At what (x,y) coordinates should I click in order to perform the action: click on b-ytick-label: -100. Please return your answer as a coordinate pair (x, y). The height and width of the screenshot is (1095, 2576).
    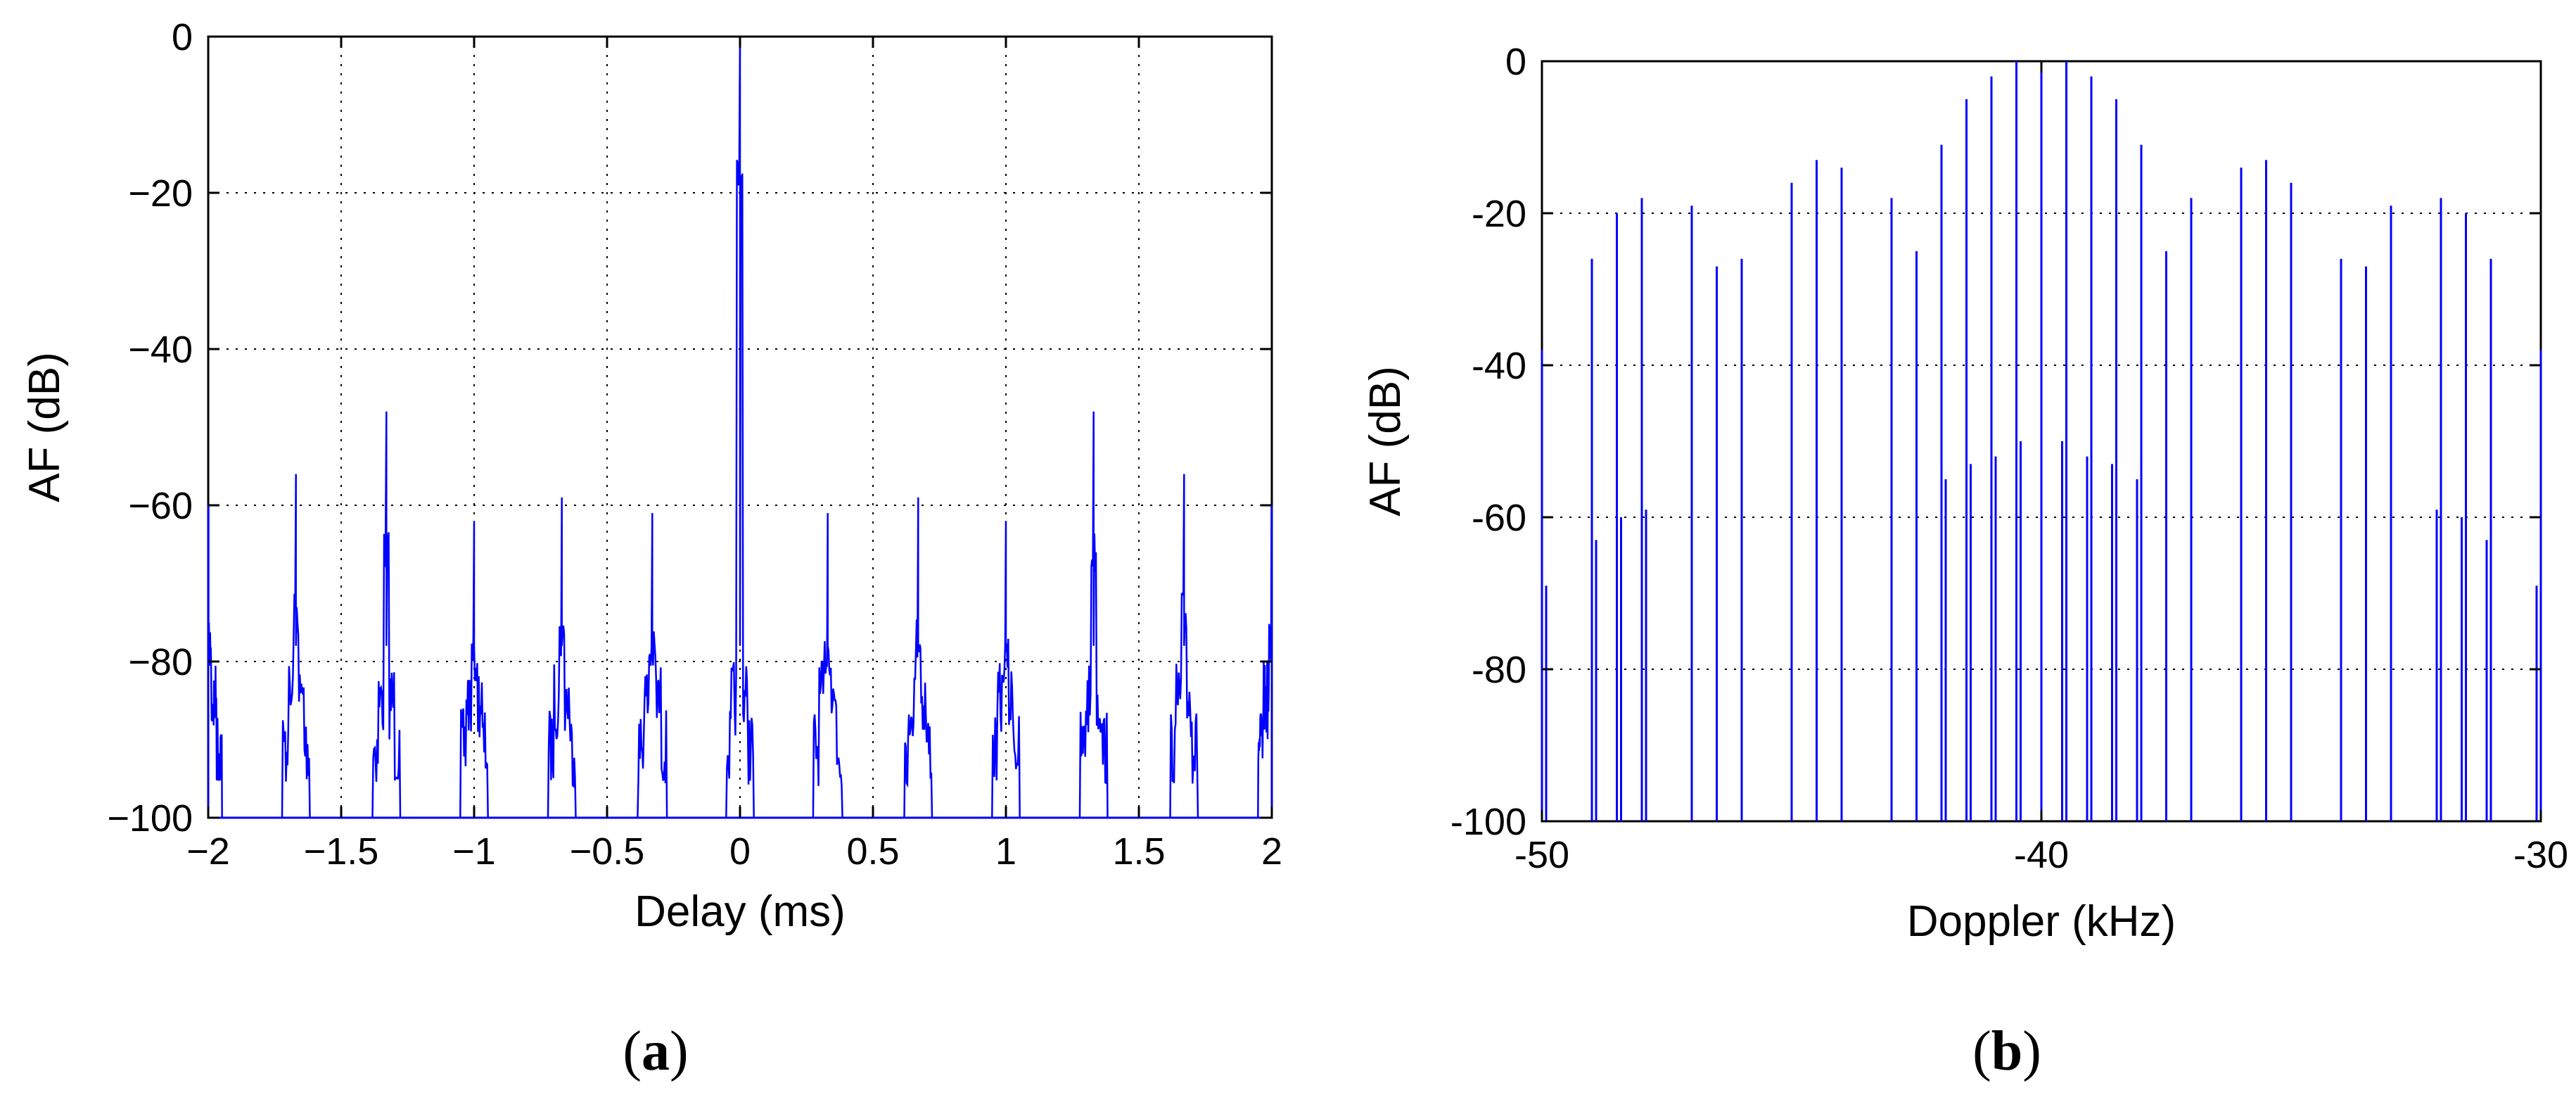
    Looking at the image, I should click on (1488, 822).